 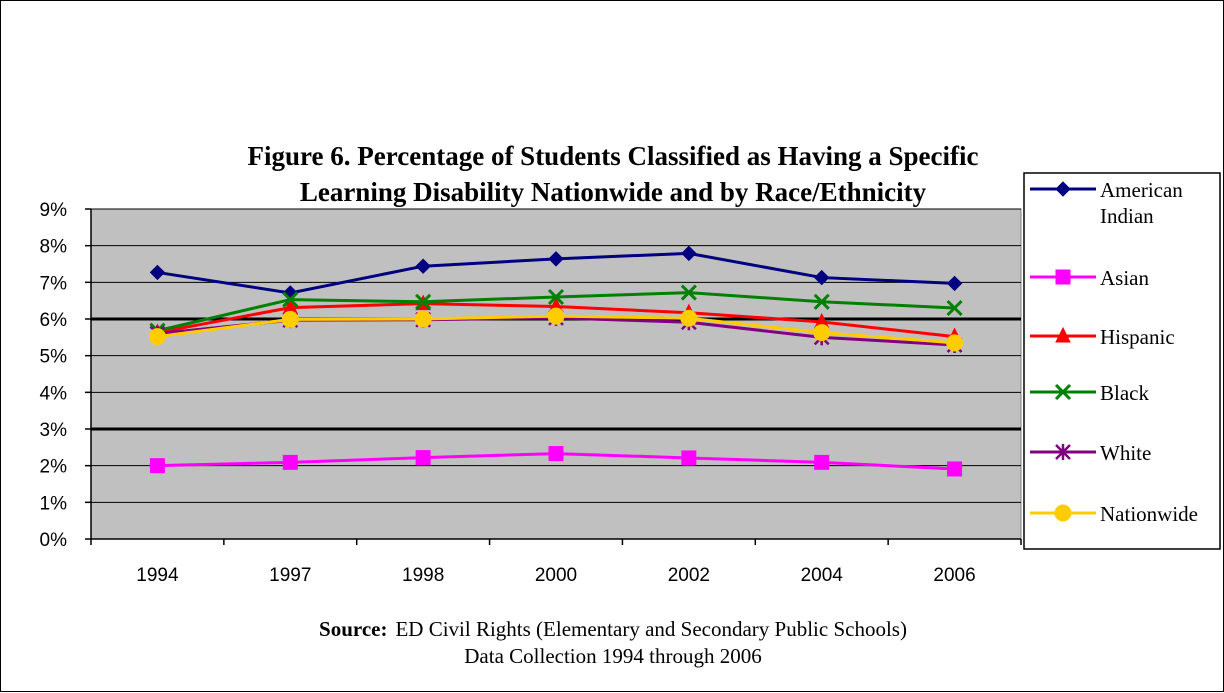 What do you see at coordinates (54, 503) in the screenshot?
I see `y-tick-label: 1%` at bounding box center [54, 503].